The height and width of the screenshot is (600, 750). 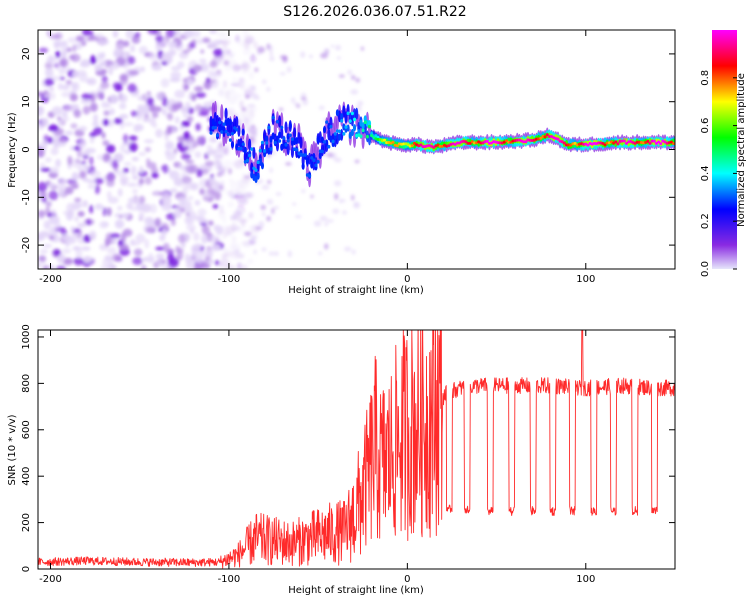 What do you see at coordinates (407, 579) in the screenshot?
I see `snr-x-tick-label: 0` at bounding box center [407, 579].